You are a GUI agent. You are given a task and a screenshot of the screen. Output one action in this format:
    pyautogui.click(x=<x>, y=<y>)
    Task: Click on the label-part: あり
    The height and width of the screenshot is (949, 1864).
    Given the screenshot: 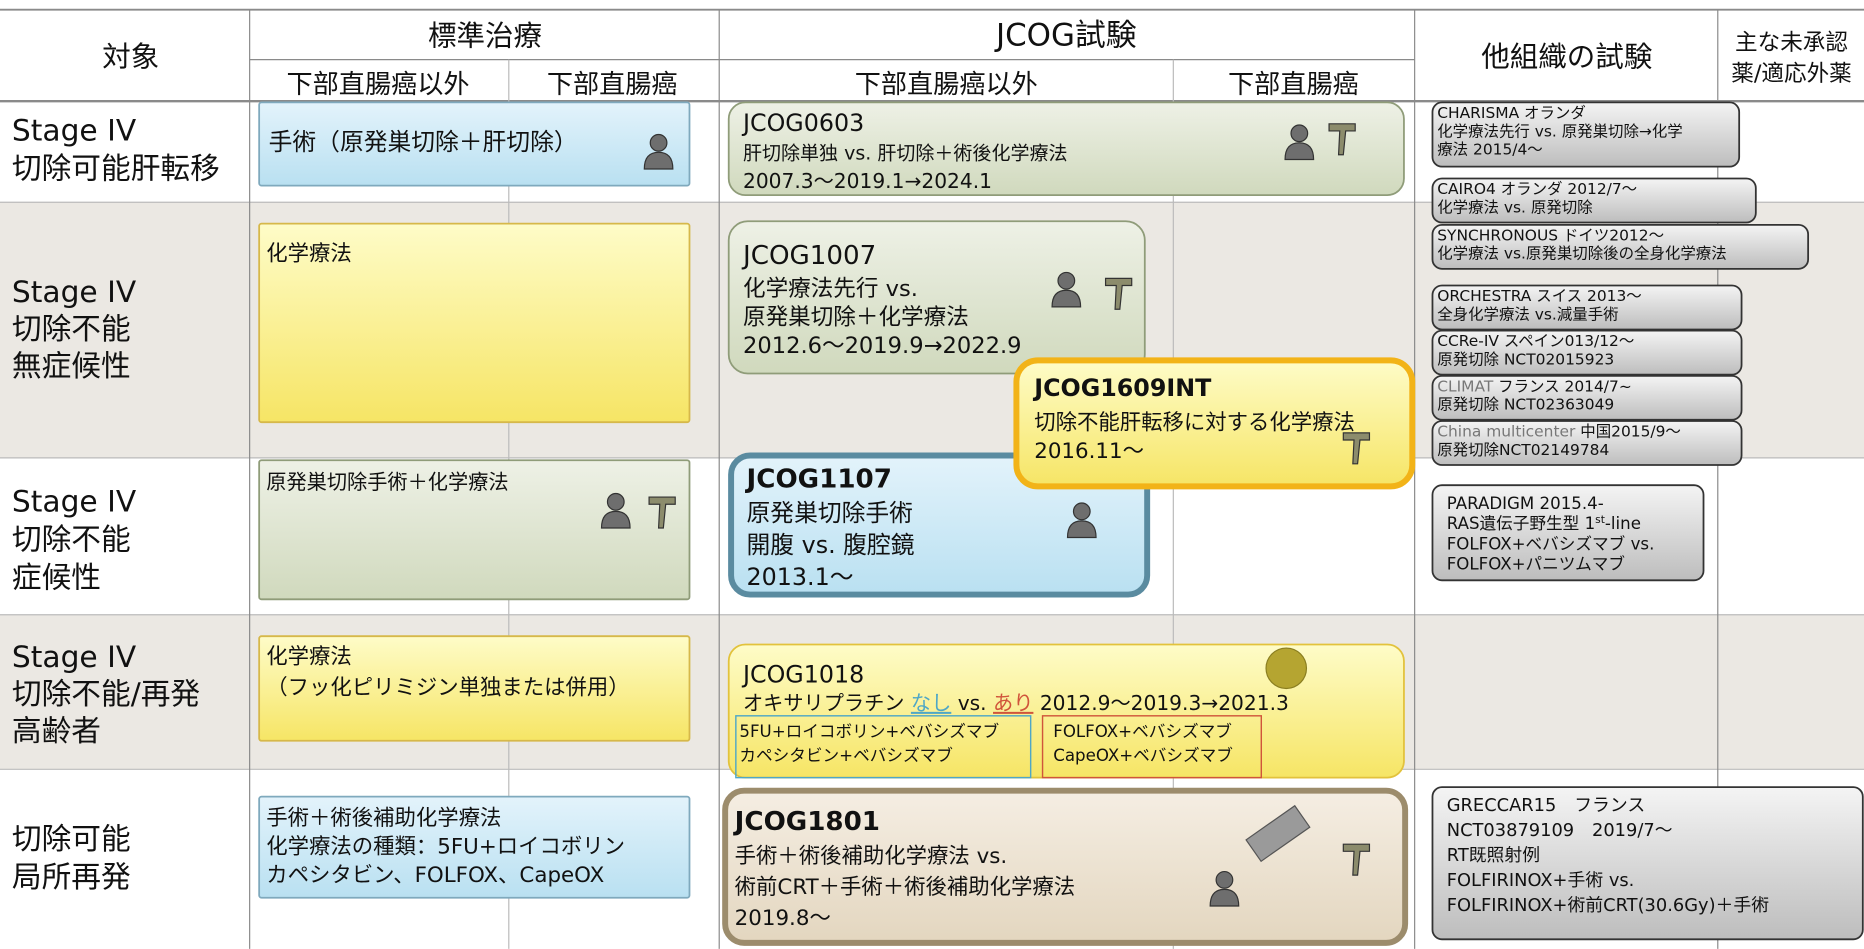 What is the action you would take?
    pyautogui.click(x=1013, y=703)
    